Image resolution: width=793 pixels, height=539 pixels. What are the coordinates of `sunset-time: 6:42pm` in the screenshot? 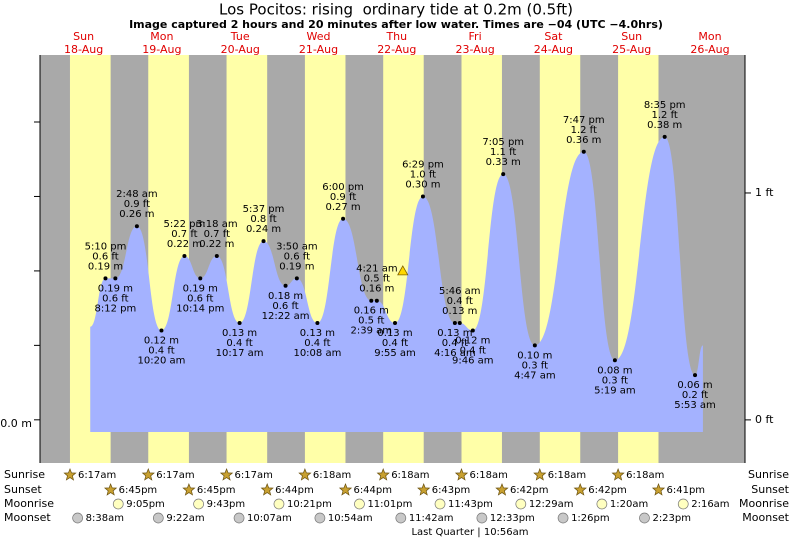 It's located at (607, 490).